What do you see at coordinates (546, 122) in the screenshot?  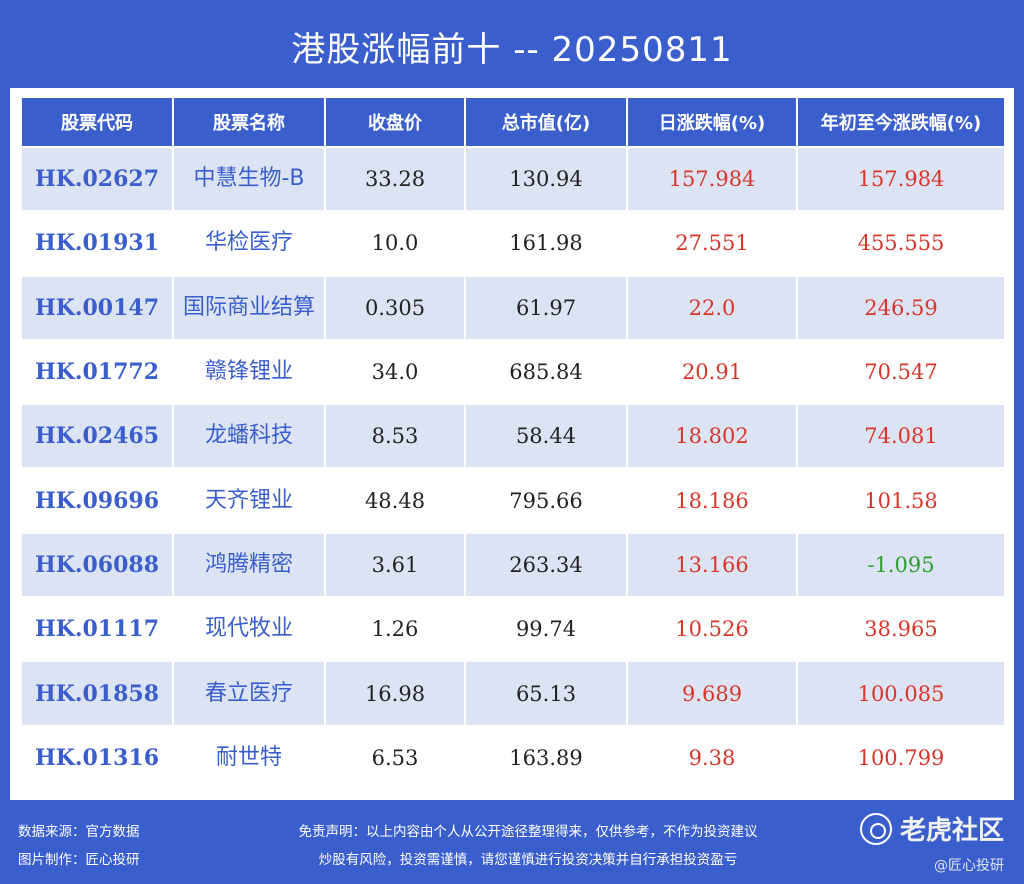 I see `header-market-cap: 总市值(亿)` at bounding box center [546, 122].